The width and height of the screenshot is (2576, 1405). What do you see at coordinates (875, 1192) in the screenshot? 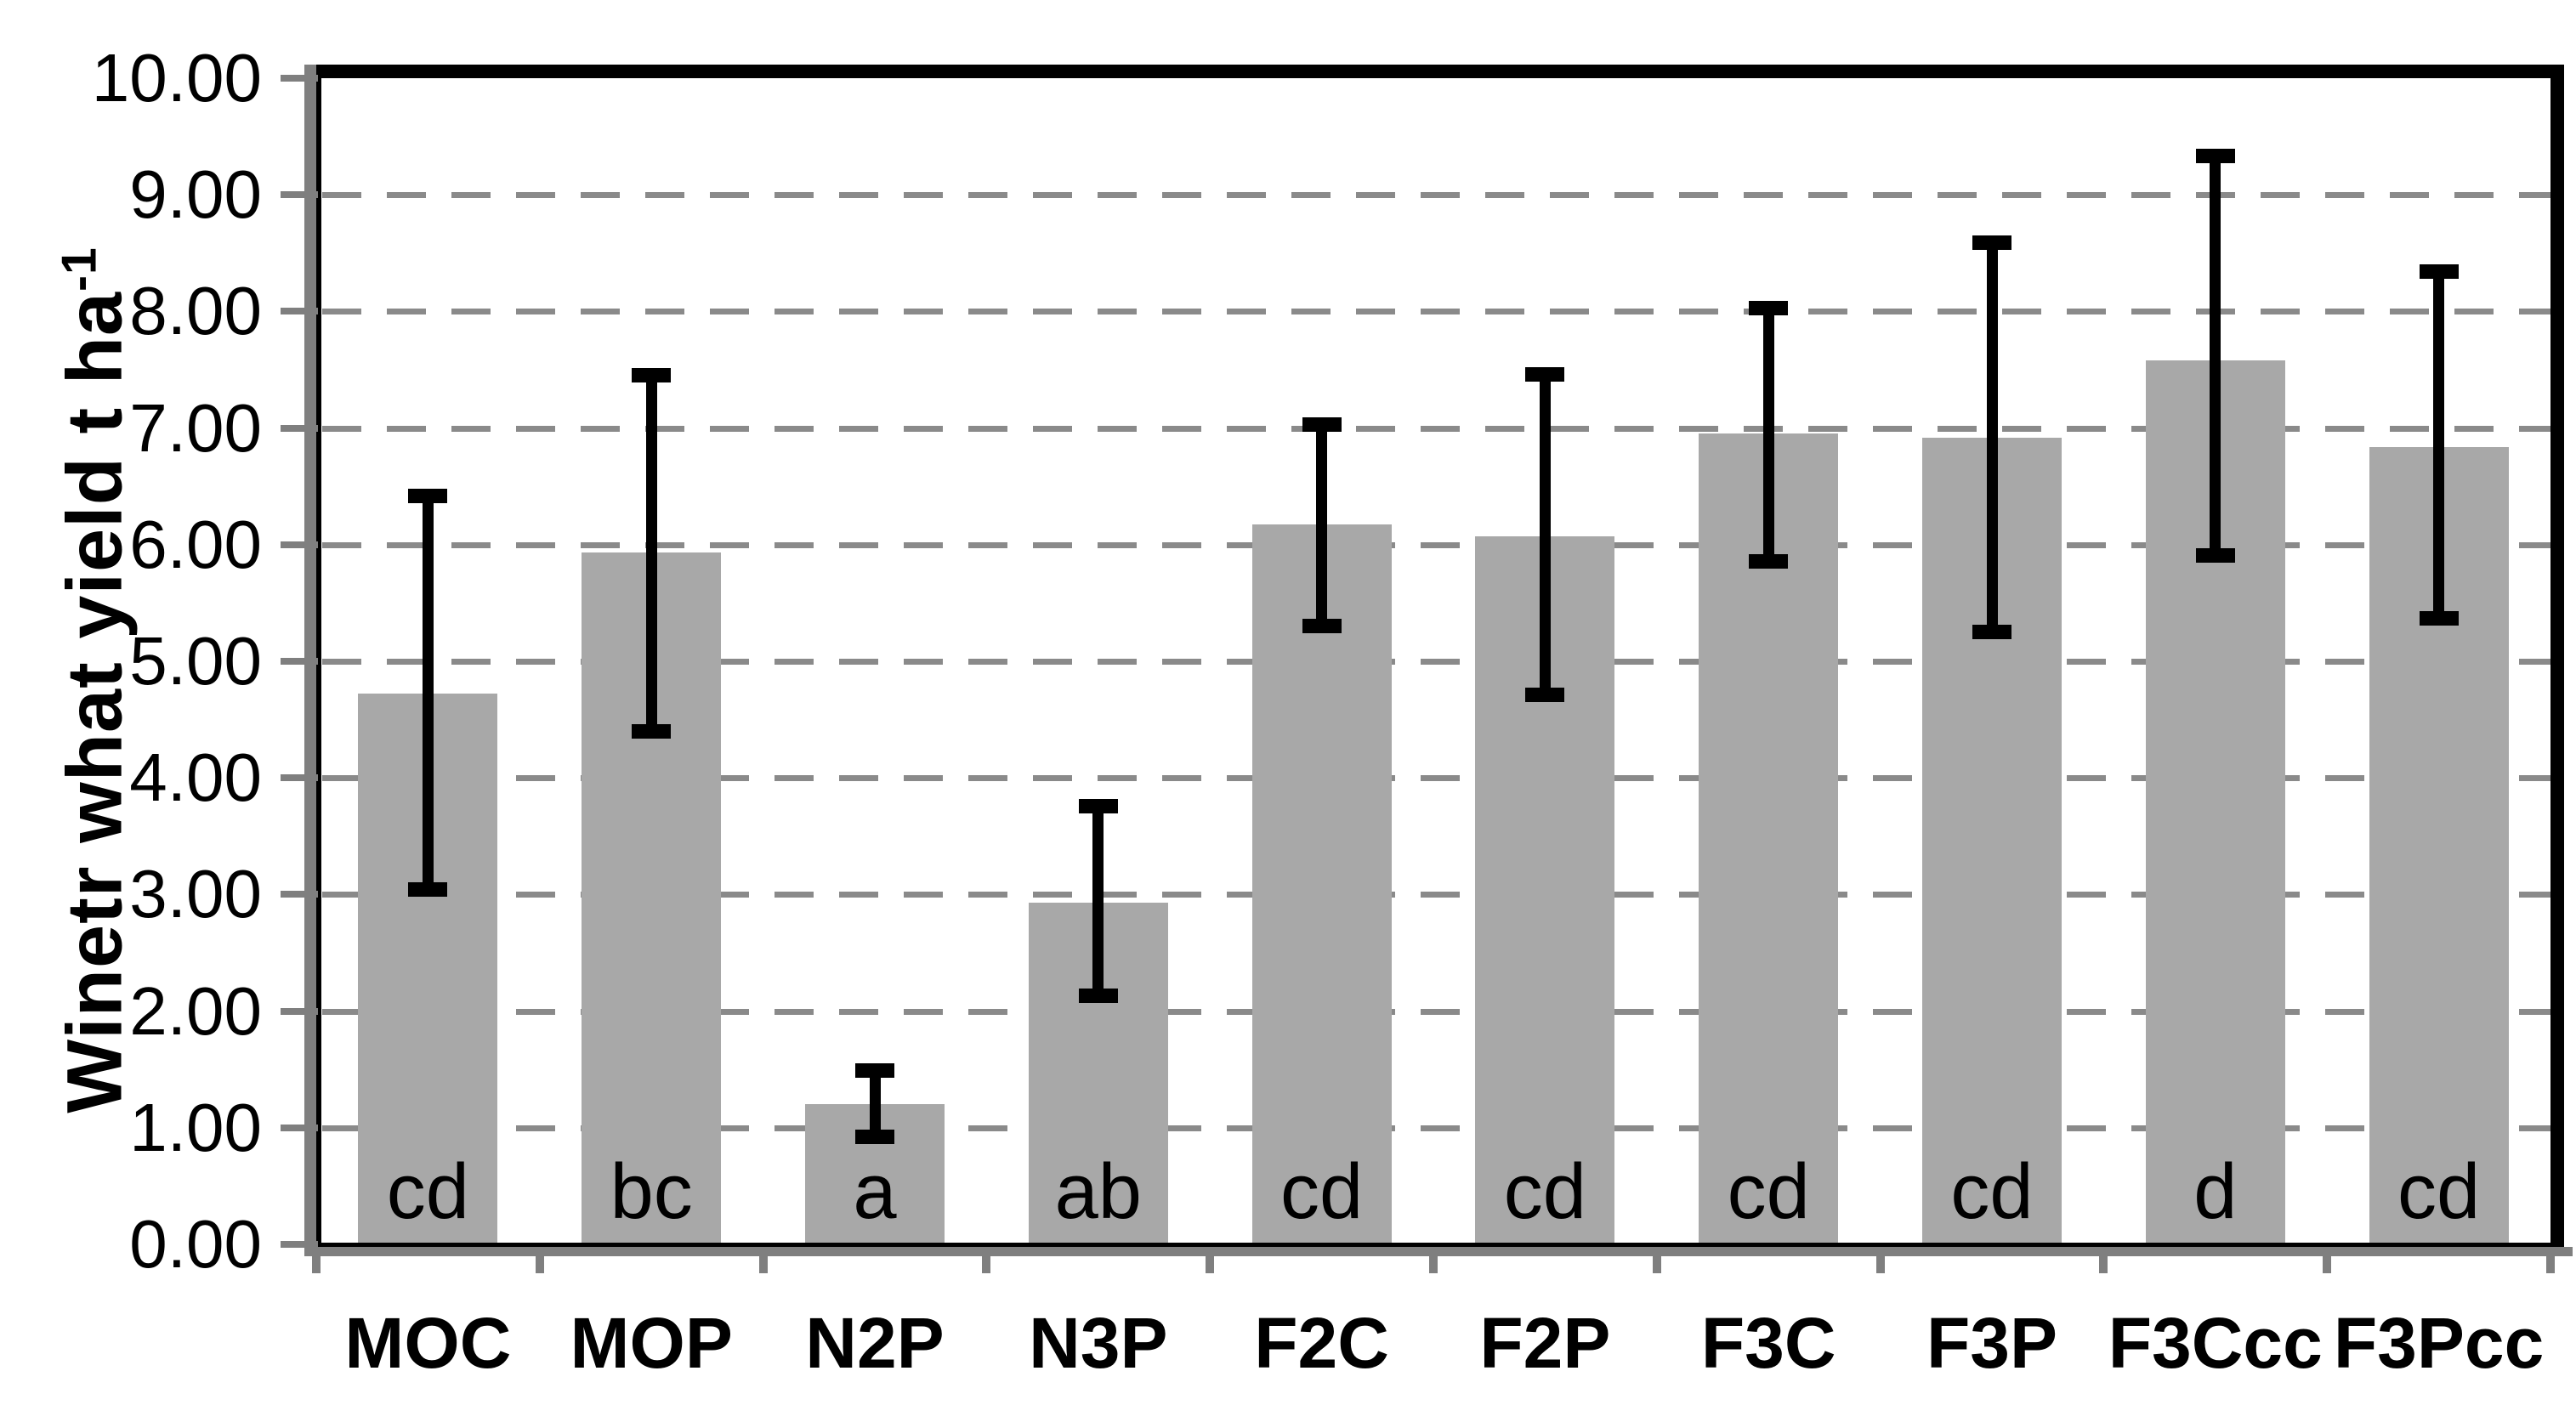
I see `significance-letter-N2P: a` at bounding box center [875, 1192].